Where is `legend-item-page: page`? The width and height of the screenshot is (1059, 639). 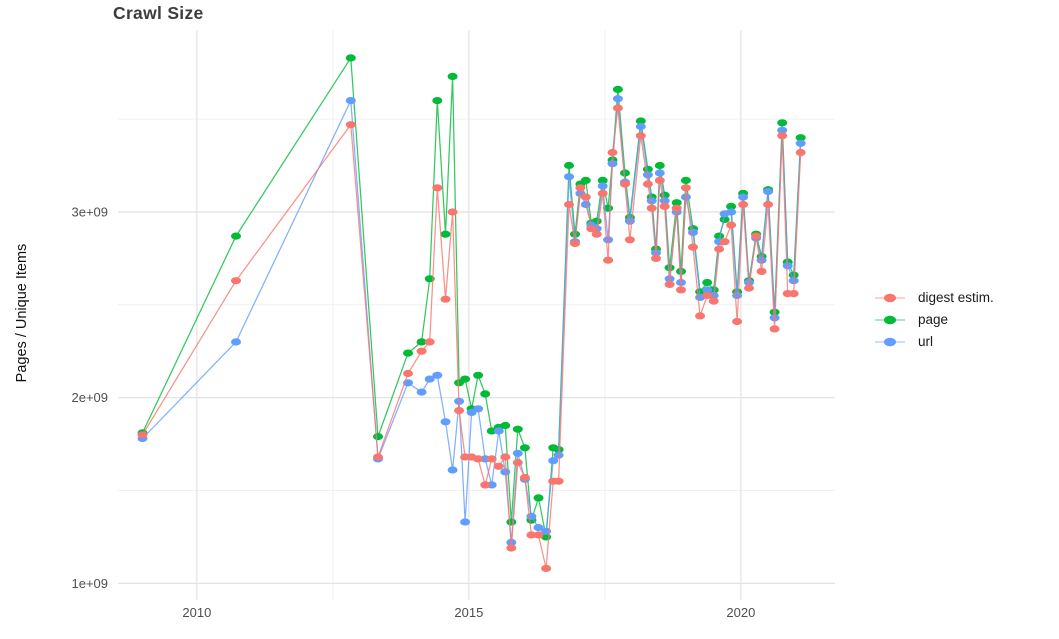 legend-item-page: page is located at coordinates (934, 319).